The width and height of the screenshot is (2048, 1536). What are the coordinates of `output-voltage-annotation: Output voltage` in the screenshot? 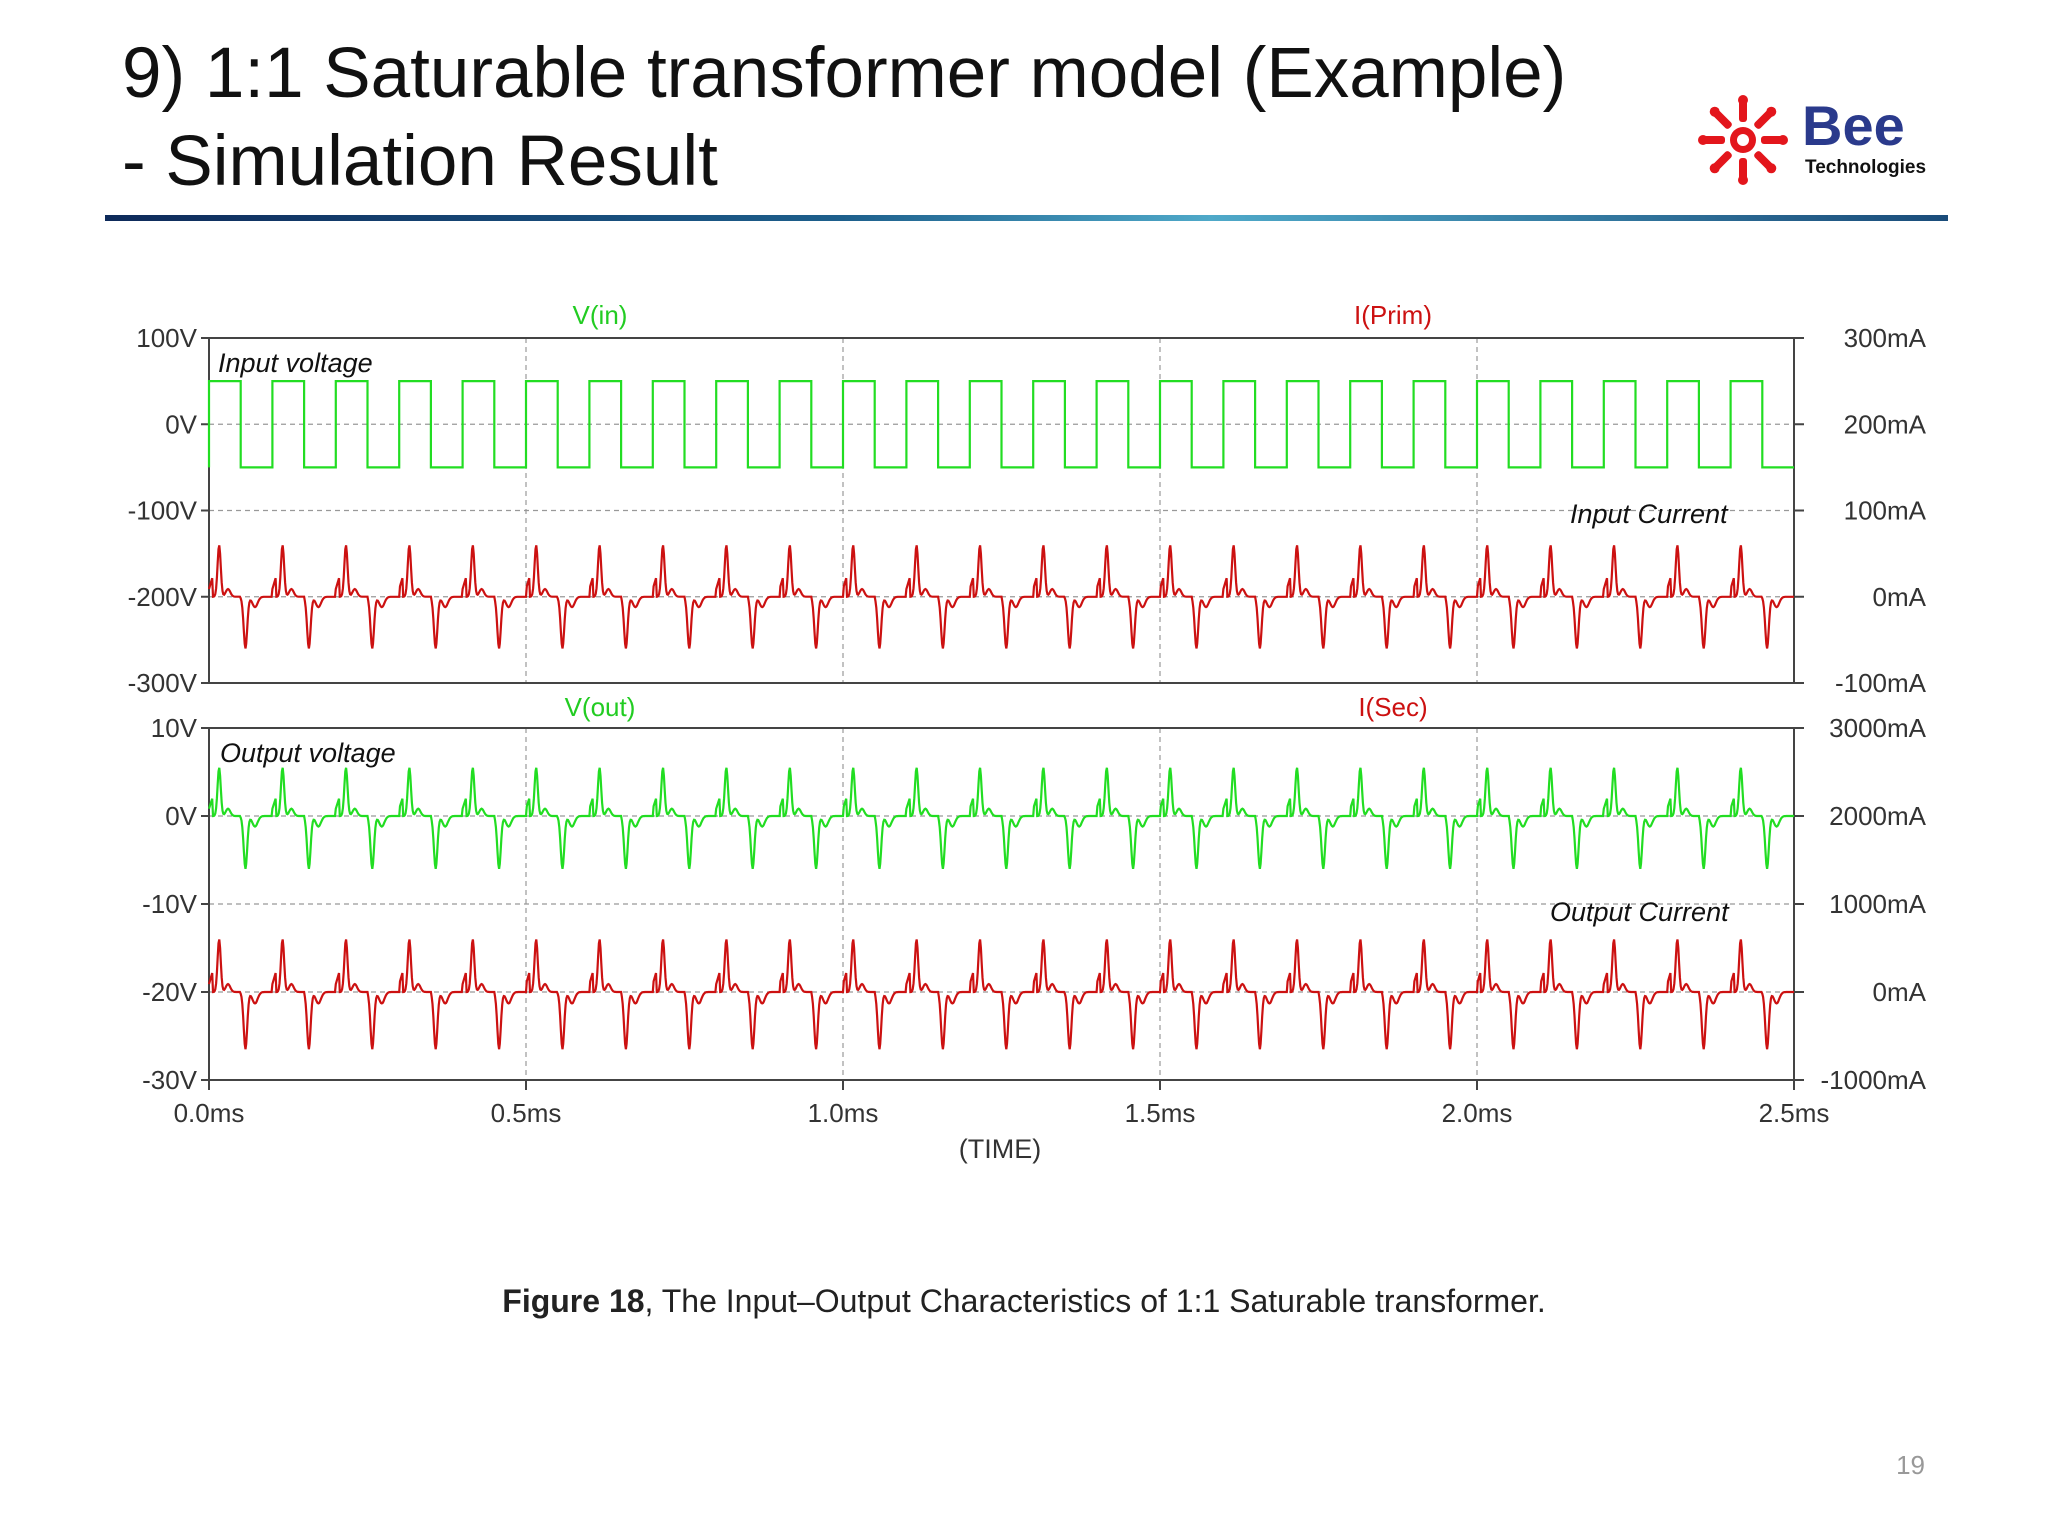 It's located at (308, 753).